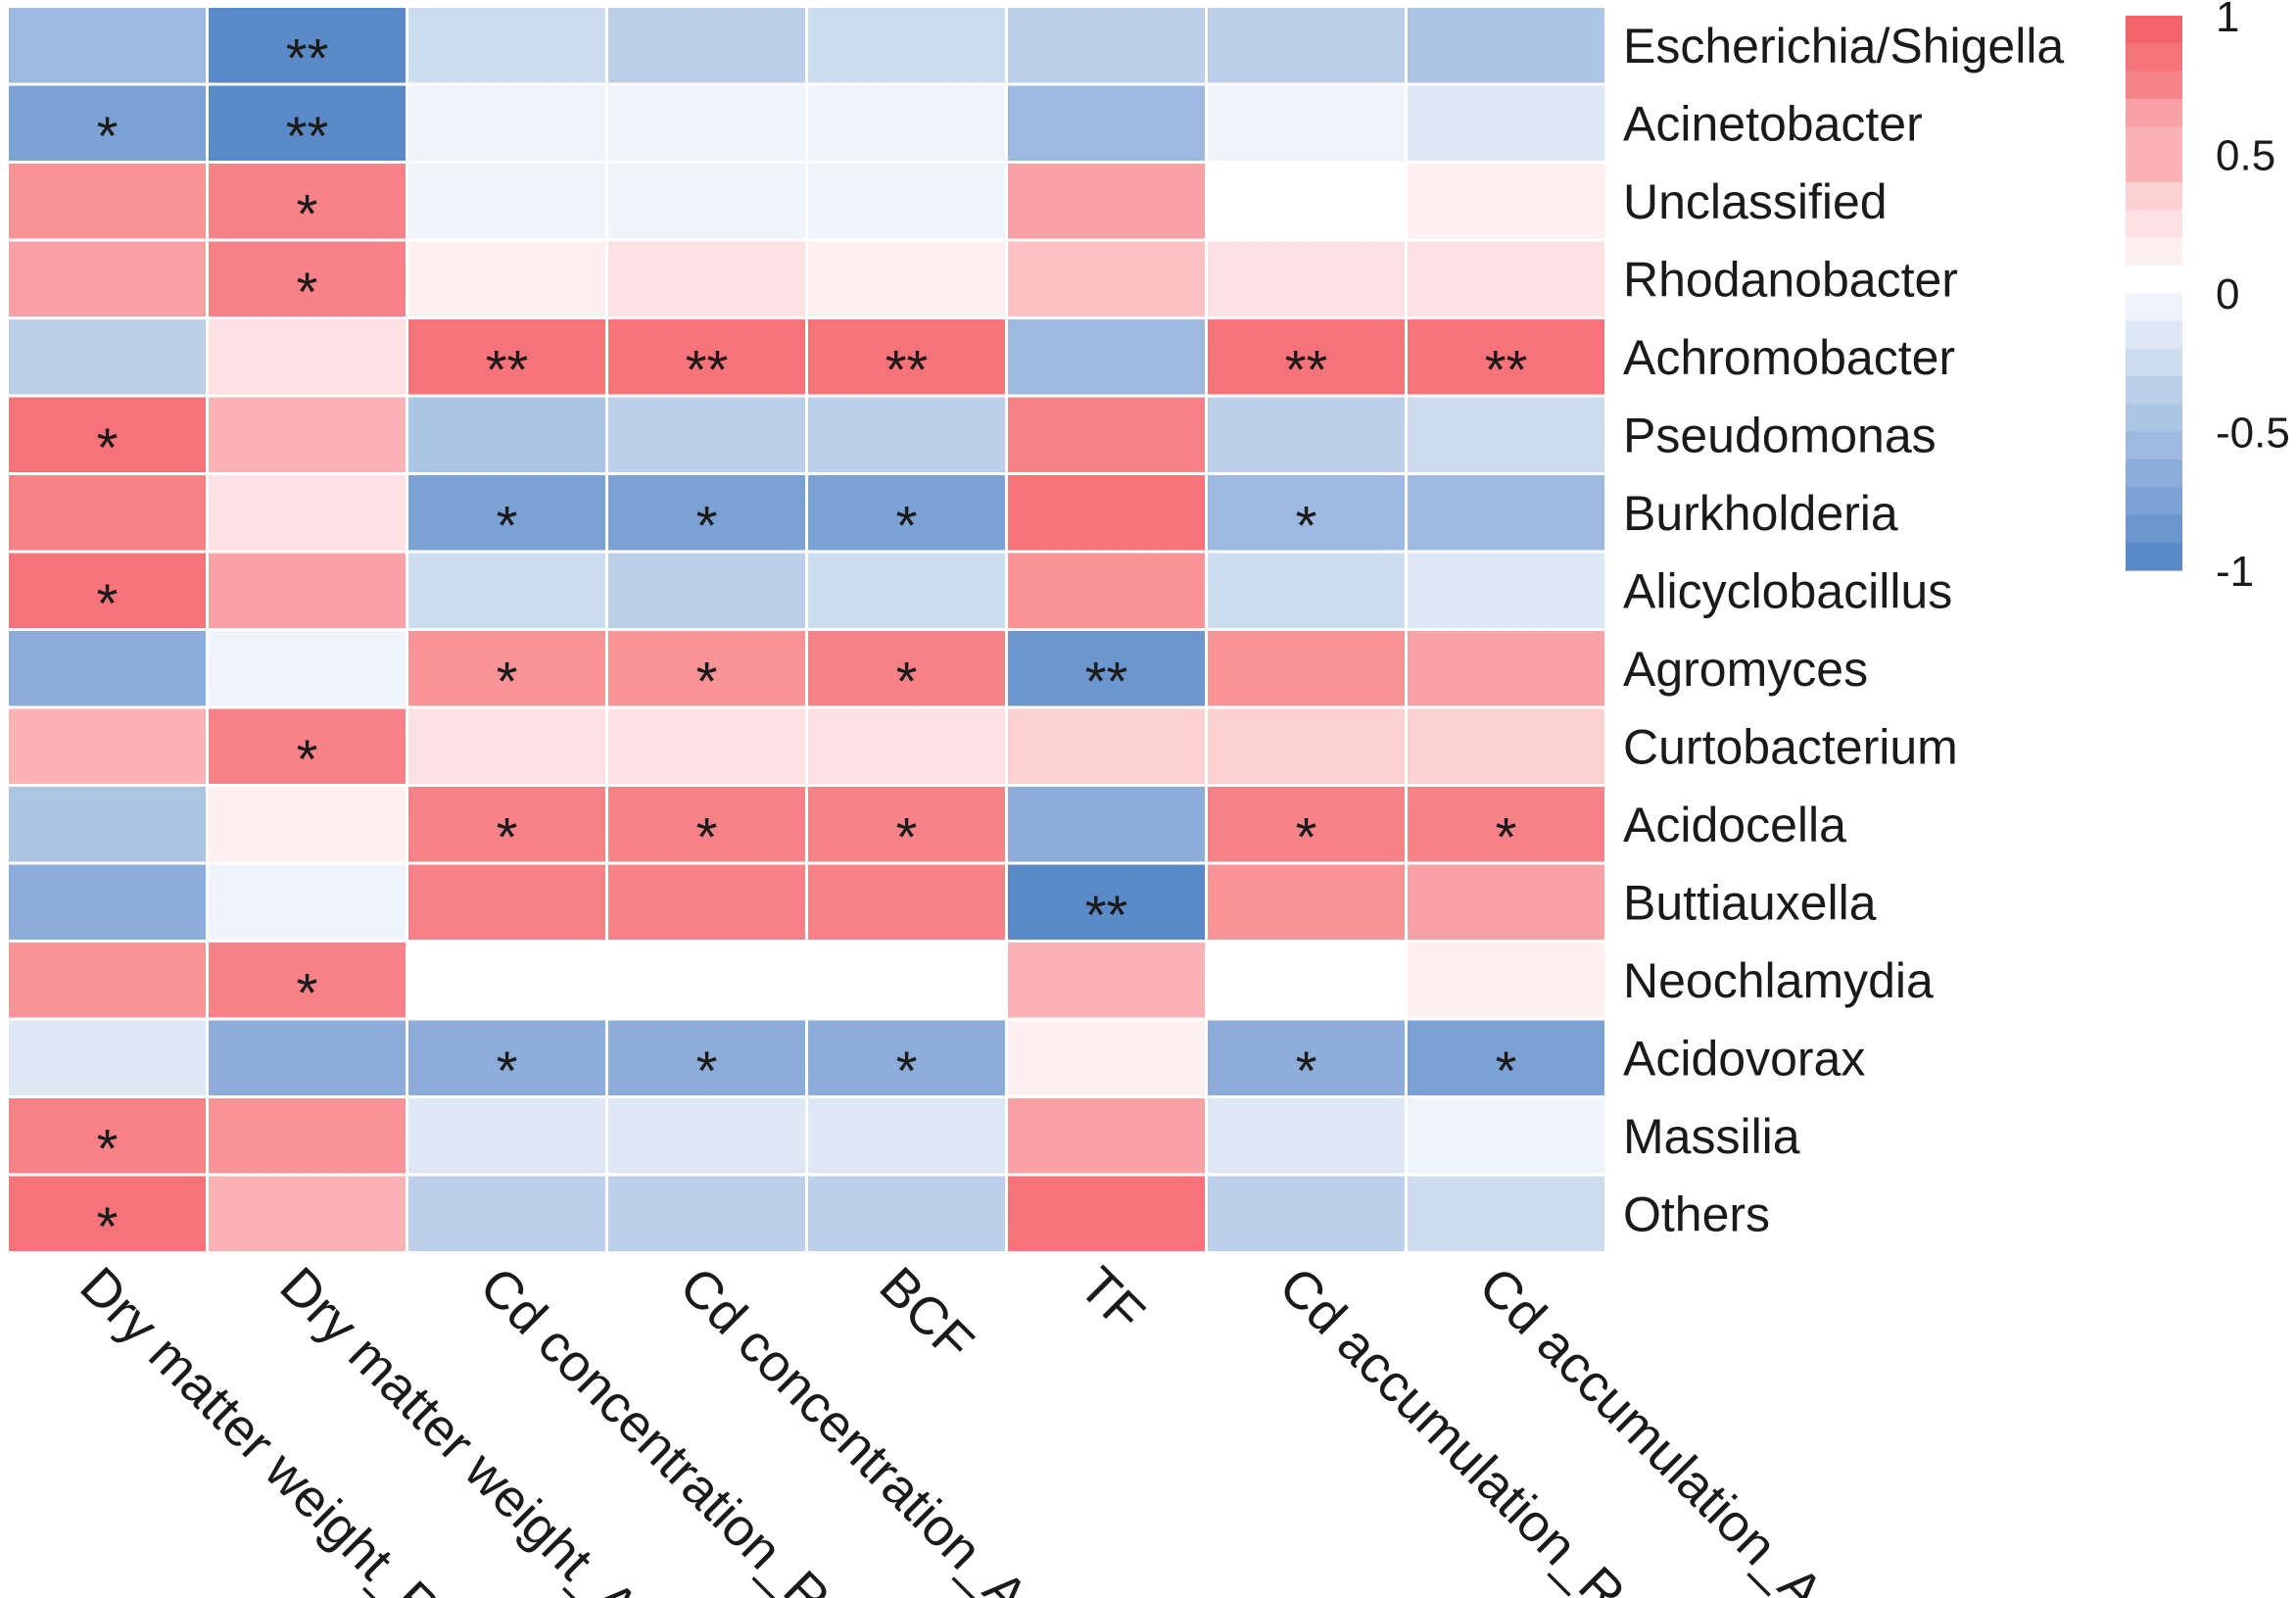 This screenshot has width=2296, height=1598. What do you see at coordinates (2235, 572) in the screenshot?
I see `legend-tick-label: -1` at bounding box center [2235, 572].